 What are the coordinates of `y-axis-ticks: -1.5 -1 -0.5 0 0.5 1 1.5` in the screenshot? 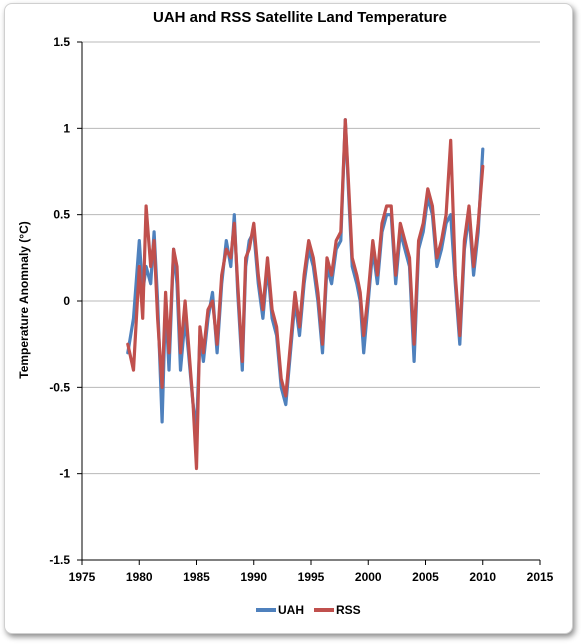 It's located at (65, 301).